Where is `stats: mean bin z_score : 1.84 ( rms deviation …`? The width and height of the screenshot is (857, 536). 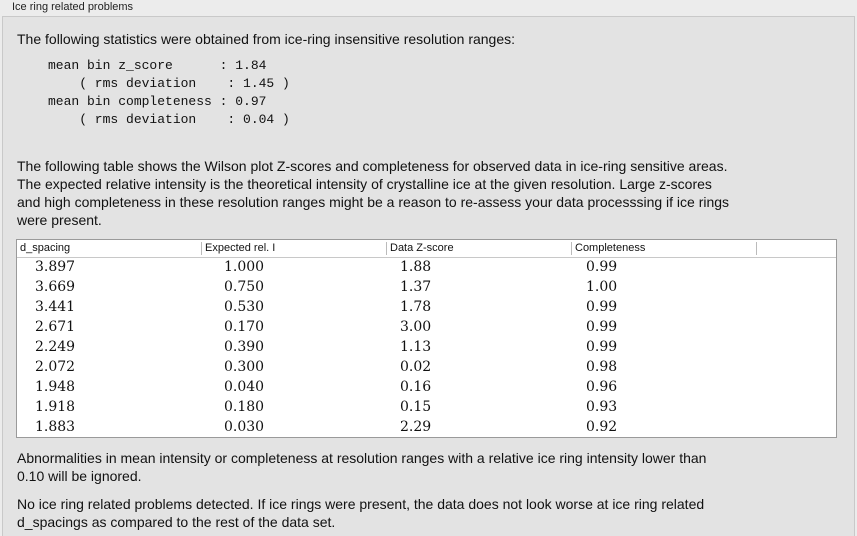
stats: mean bin z_score : 1.84 ( rms deviation … is located at coordinates (169, 93).